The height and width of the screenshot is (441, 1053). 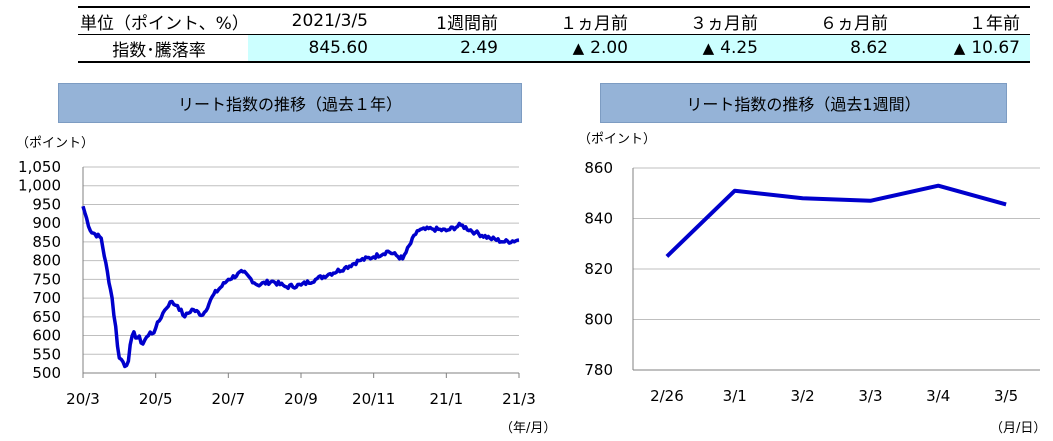 I want to click on summary-unit-header: 単位（ポイント、%）, so click(x=163, y=20).